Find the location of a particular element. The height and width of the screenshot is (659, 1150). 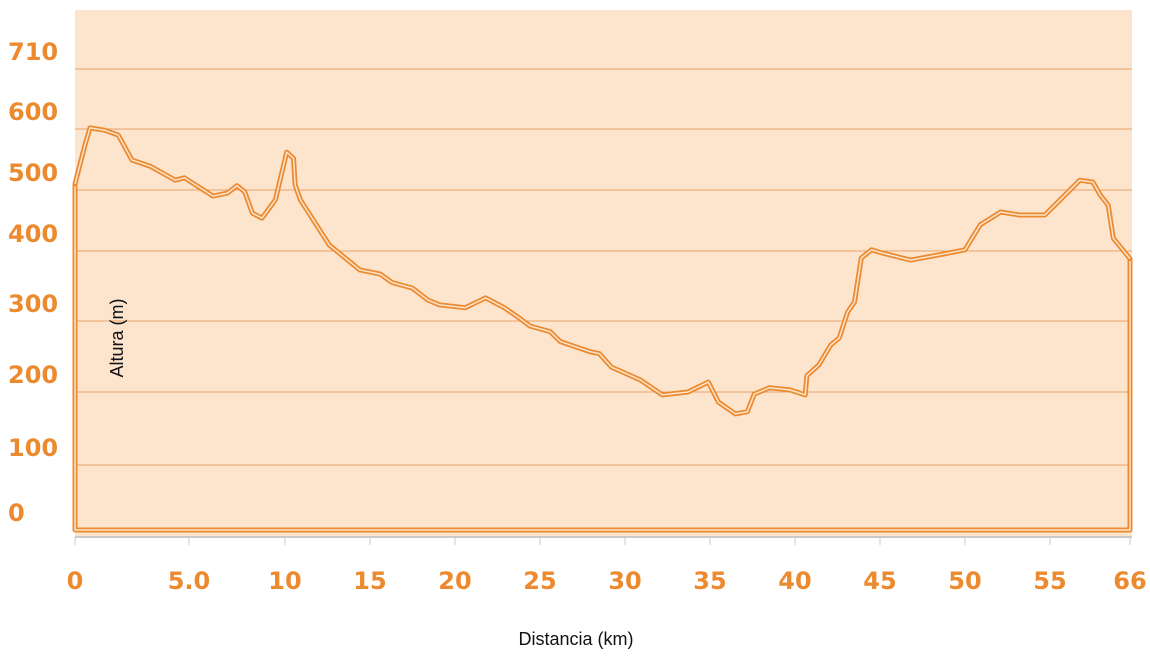

x-axis-label: Distancia (km) is located at coordinates (575, 639).